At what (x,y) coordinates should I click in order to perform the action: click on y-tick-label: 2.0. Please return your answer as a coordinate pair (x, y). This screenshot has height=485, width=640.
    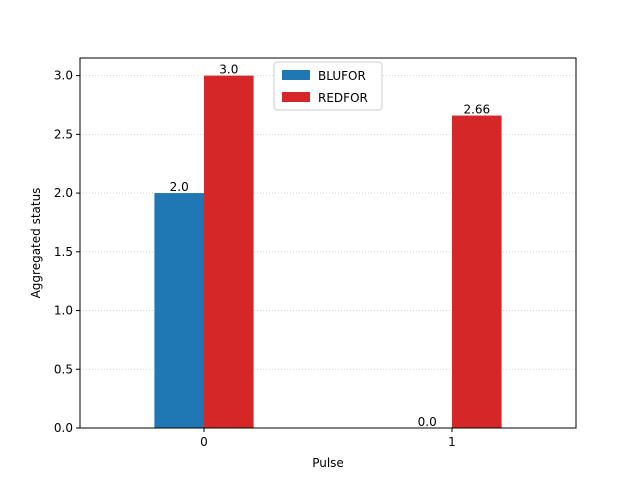
    Looking at the image, I should click on (63, 193).